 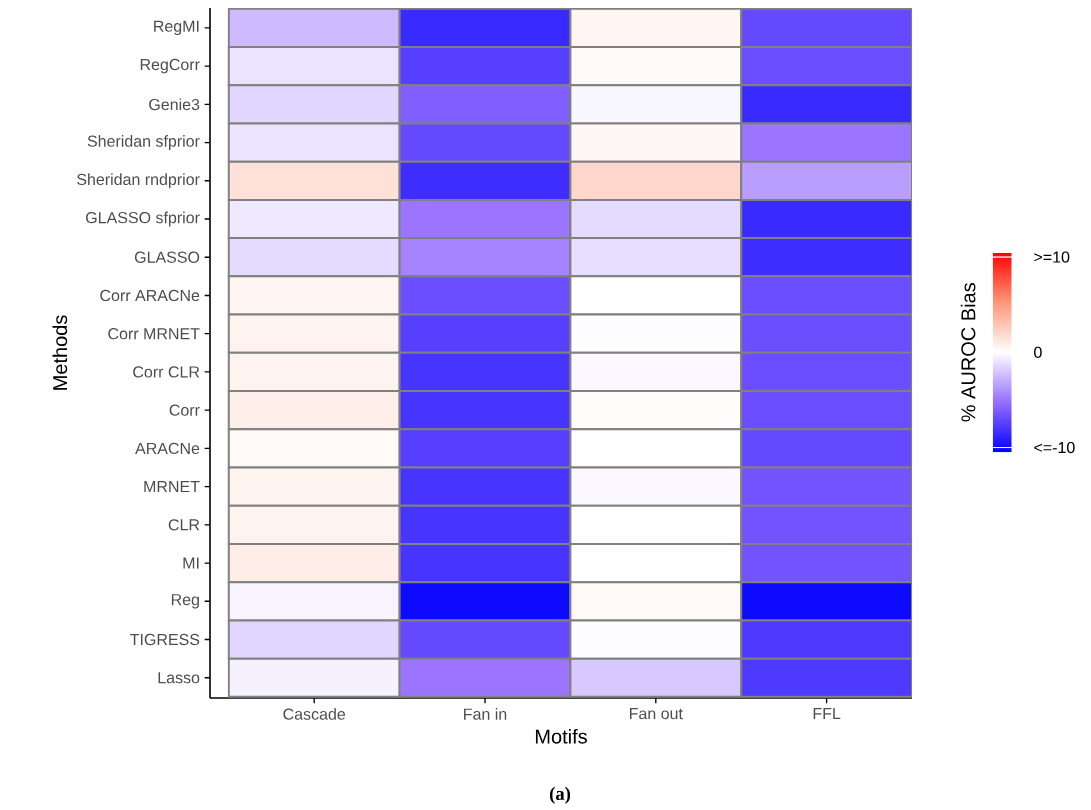 I want to click on y-tick-label: GLASSO sfprior, so click(x=143, y=219).